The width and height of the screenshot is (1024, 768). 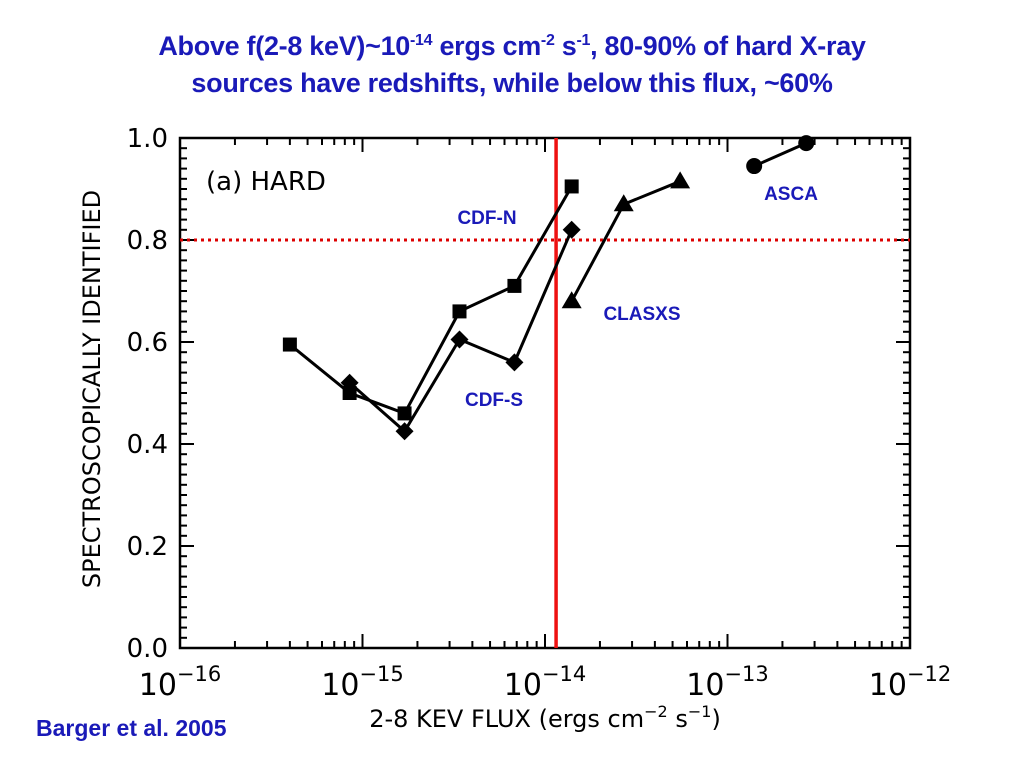 I want to click on panel-label: (a) HARD, so click(x=266, y=182).